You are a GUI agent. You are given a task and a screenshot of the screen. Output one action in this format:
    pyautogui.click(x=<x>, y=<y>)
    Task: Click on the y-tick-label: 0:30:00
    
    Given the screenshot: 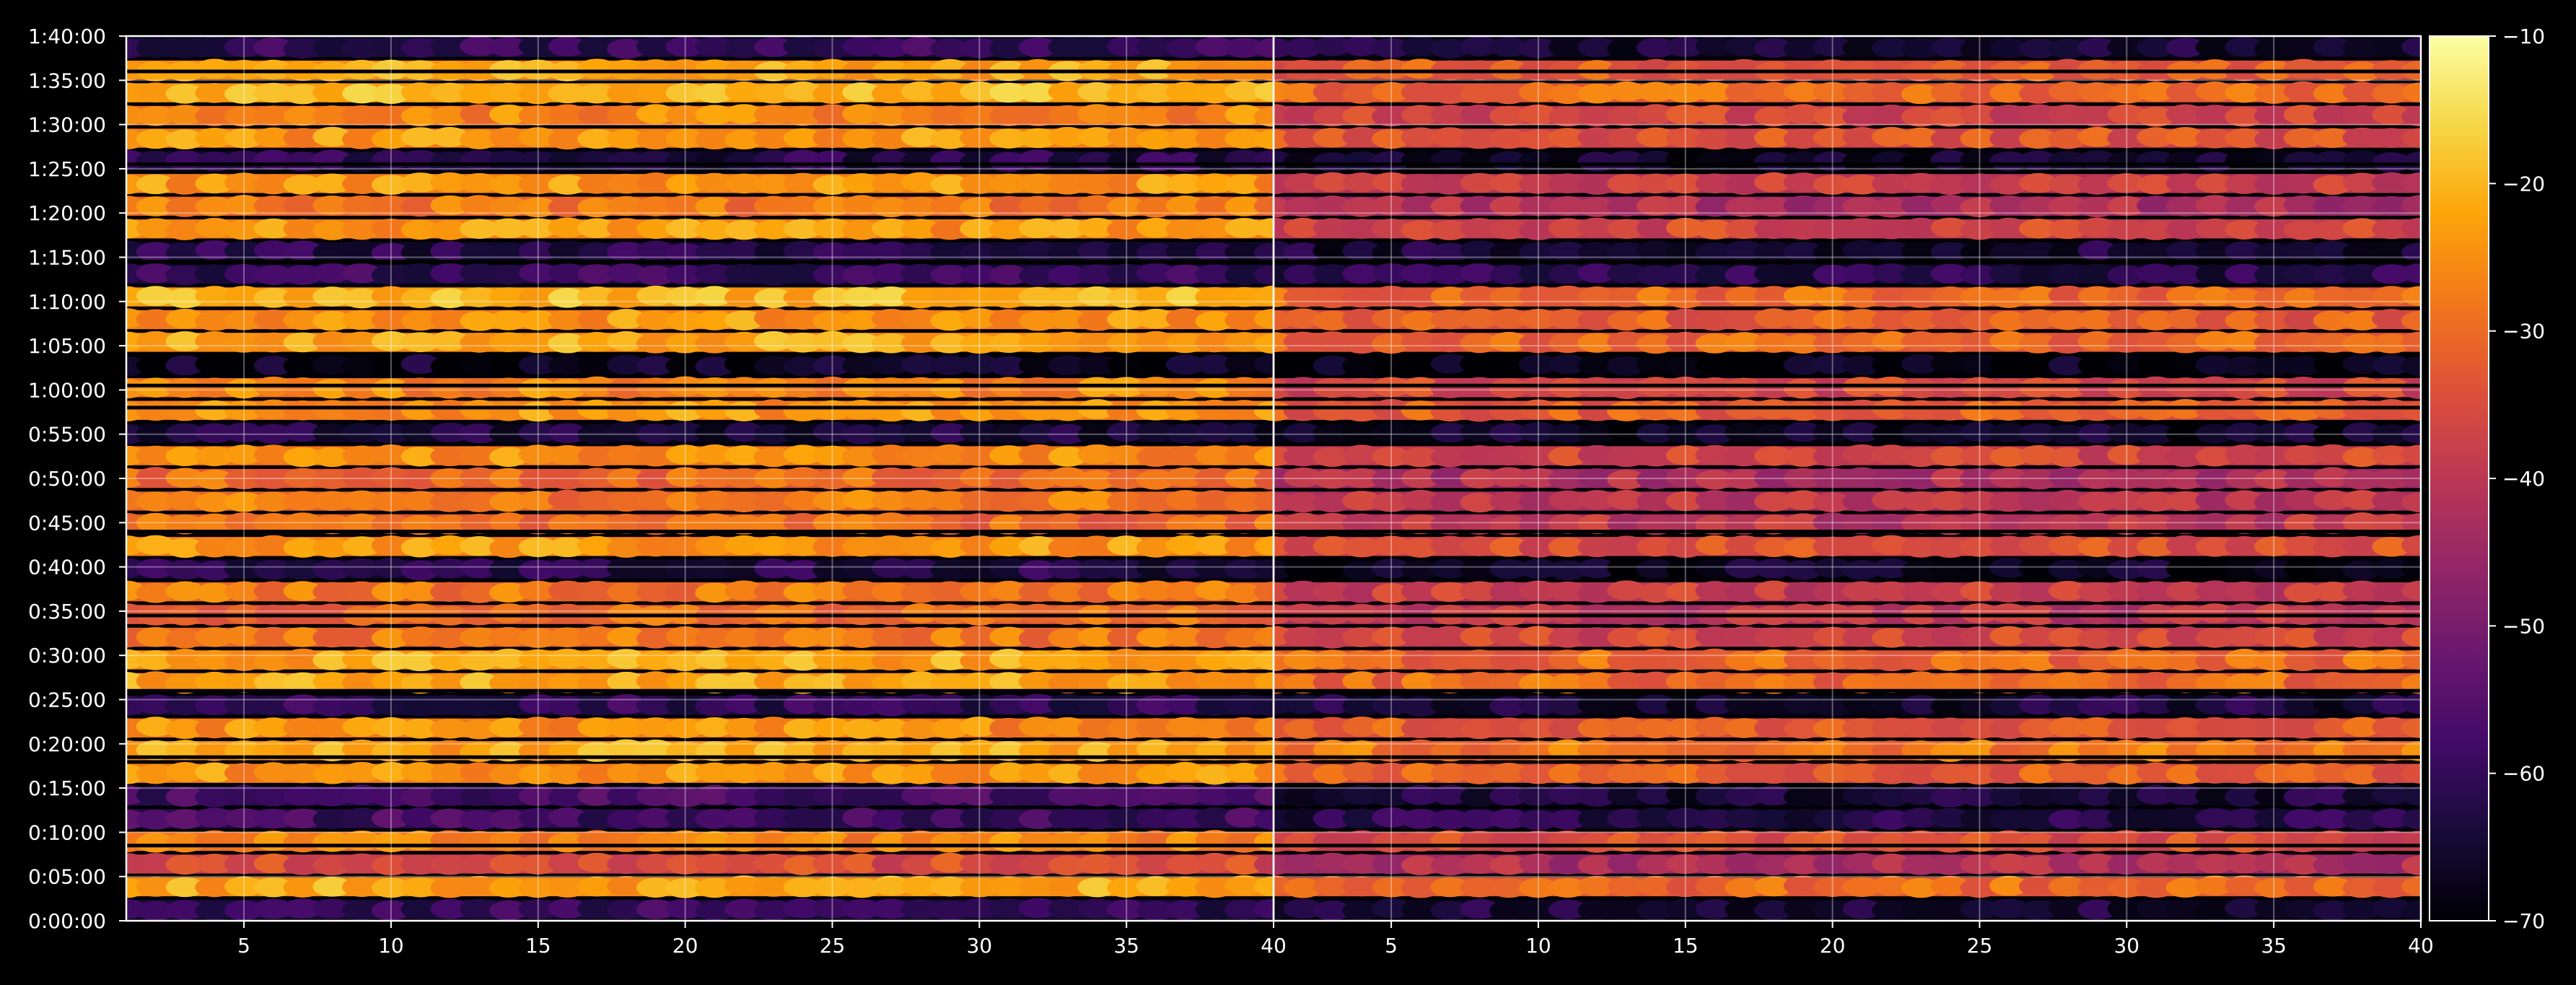 What is the action you would take?
    pyautogui.click(x=67, y=655)
    